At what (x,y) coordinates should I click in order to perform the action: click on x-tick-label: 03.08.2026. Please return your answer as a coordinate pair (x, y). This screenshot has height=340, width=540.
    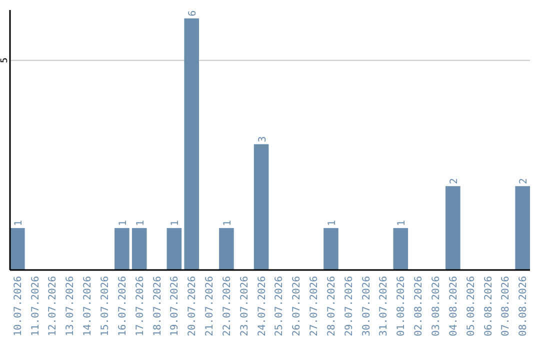
    Looking at the image, I should click on (436, 306).